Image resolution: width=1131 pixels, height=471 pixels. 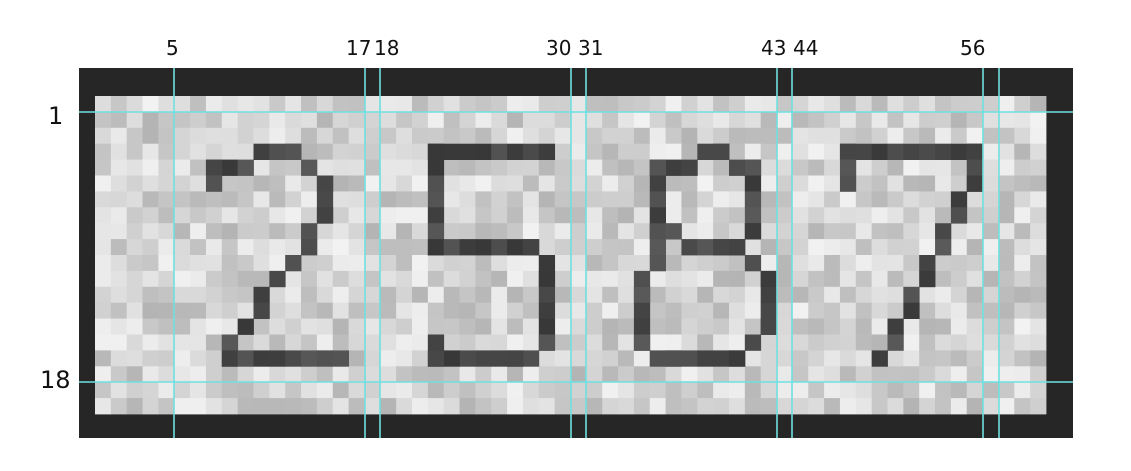 I want to click on column-mark-43: 43, so click(x=774, y=48).